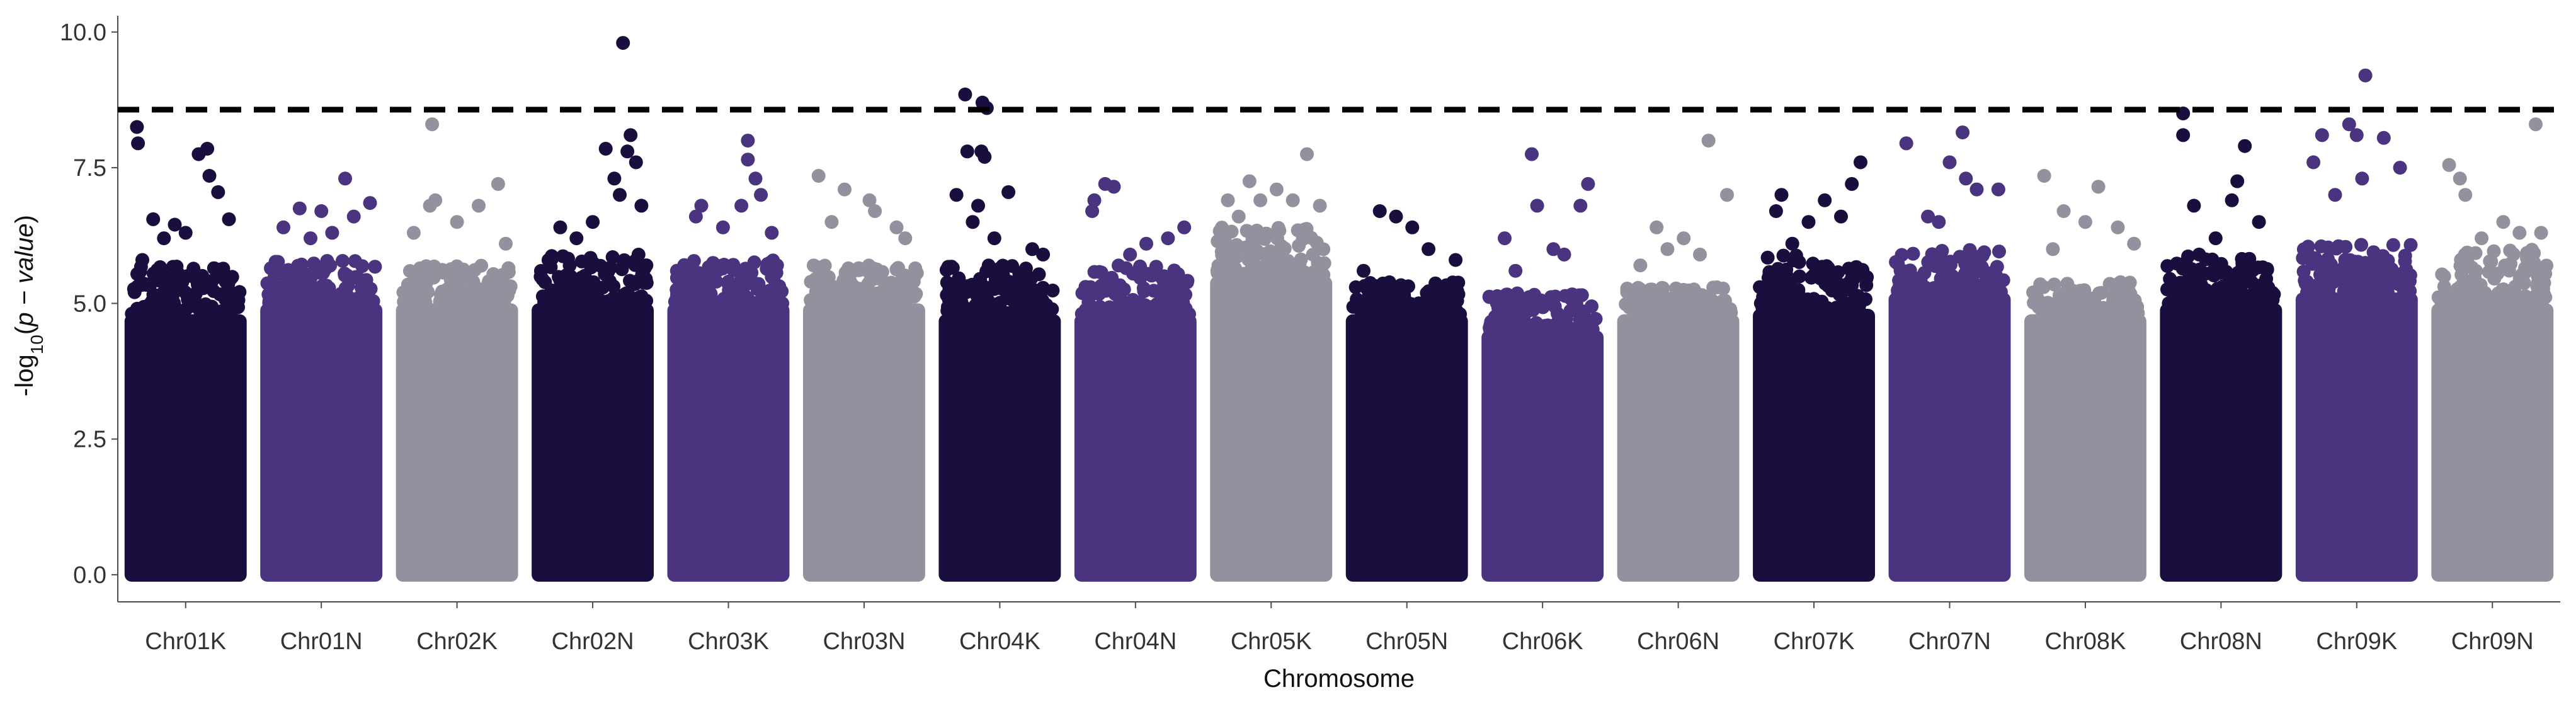 Image resolution: width=2576 pixels, height=709 pixels. I want to click on x-tick-label: Chr06N, so click(1678, 641).